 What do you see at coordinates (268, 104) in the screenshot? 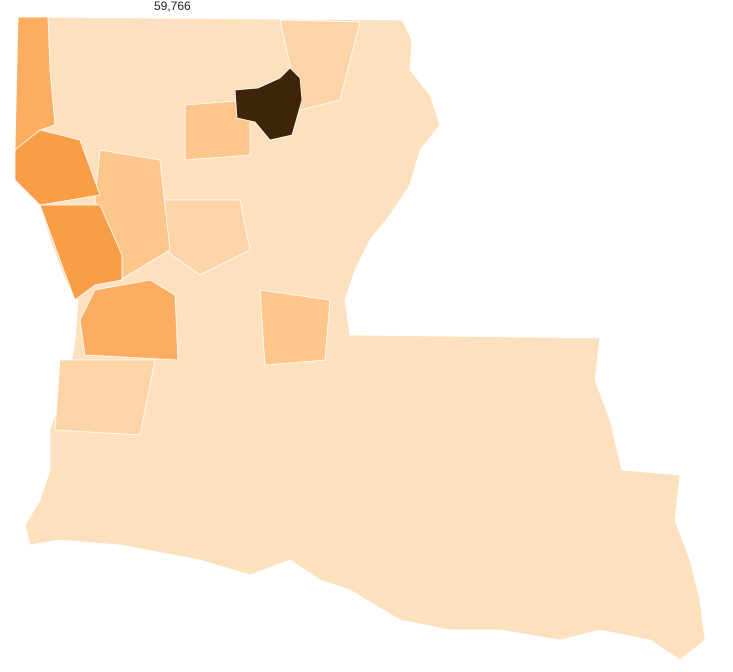
I see `parish-max` at bounding box center [268, 104].